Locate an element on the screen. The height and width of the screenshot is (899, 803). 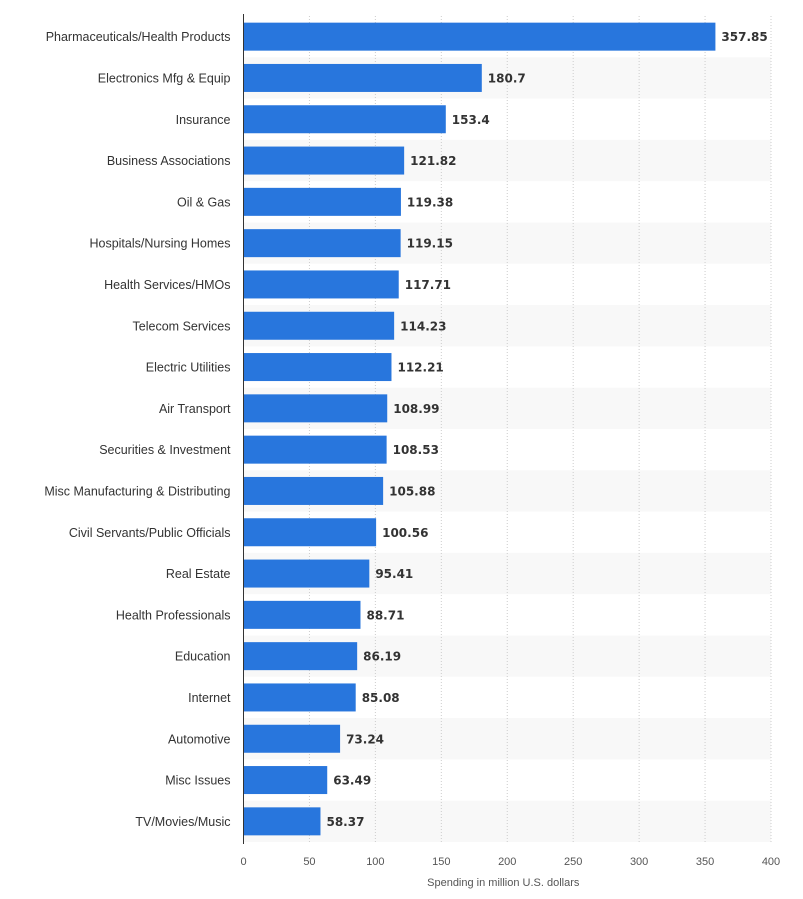
value-label: 73.24 is located at coordinates (365, 739).